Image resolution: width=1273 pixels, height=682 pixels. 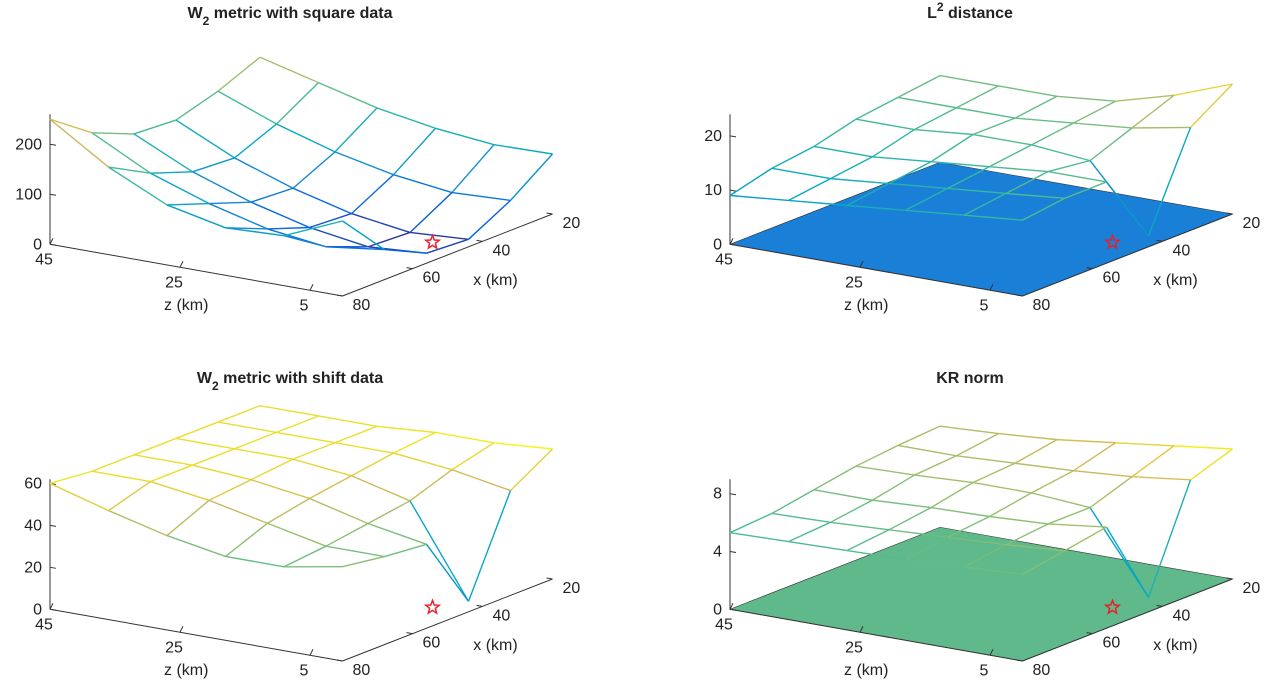 What do you see at coordinates (300, 13) in the screenshot?
I see `title-part: metric with square data` at bounding box center [300, 13].